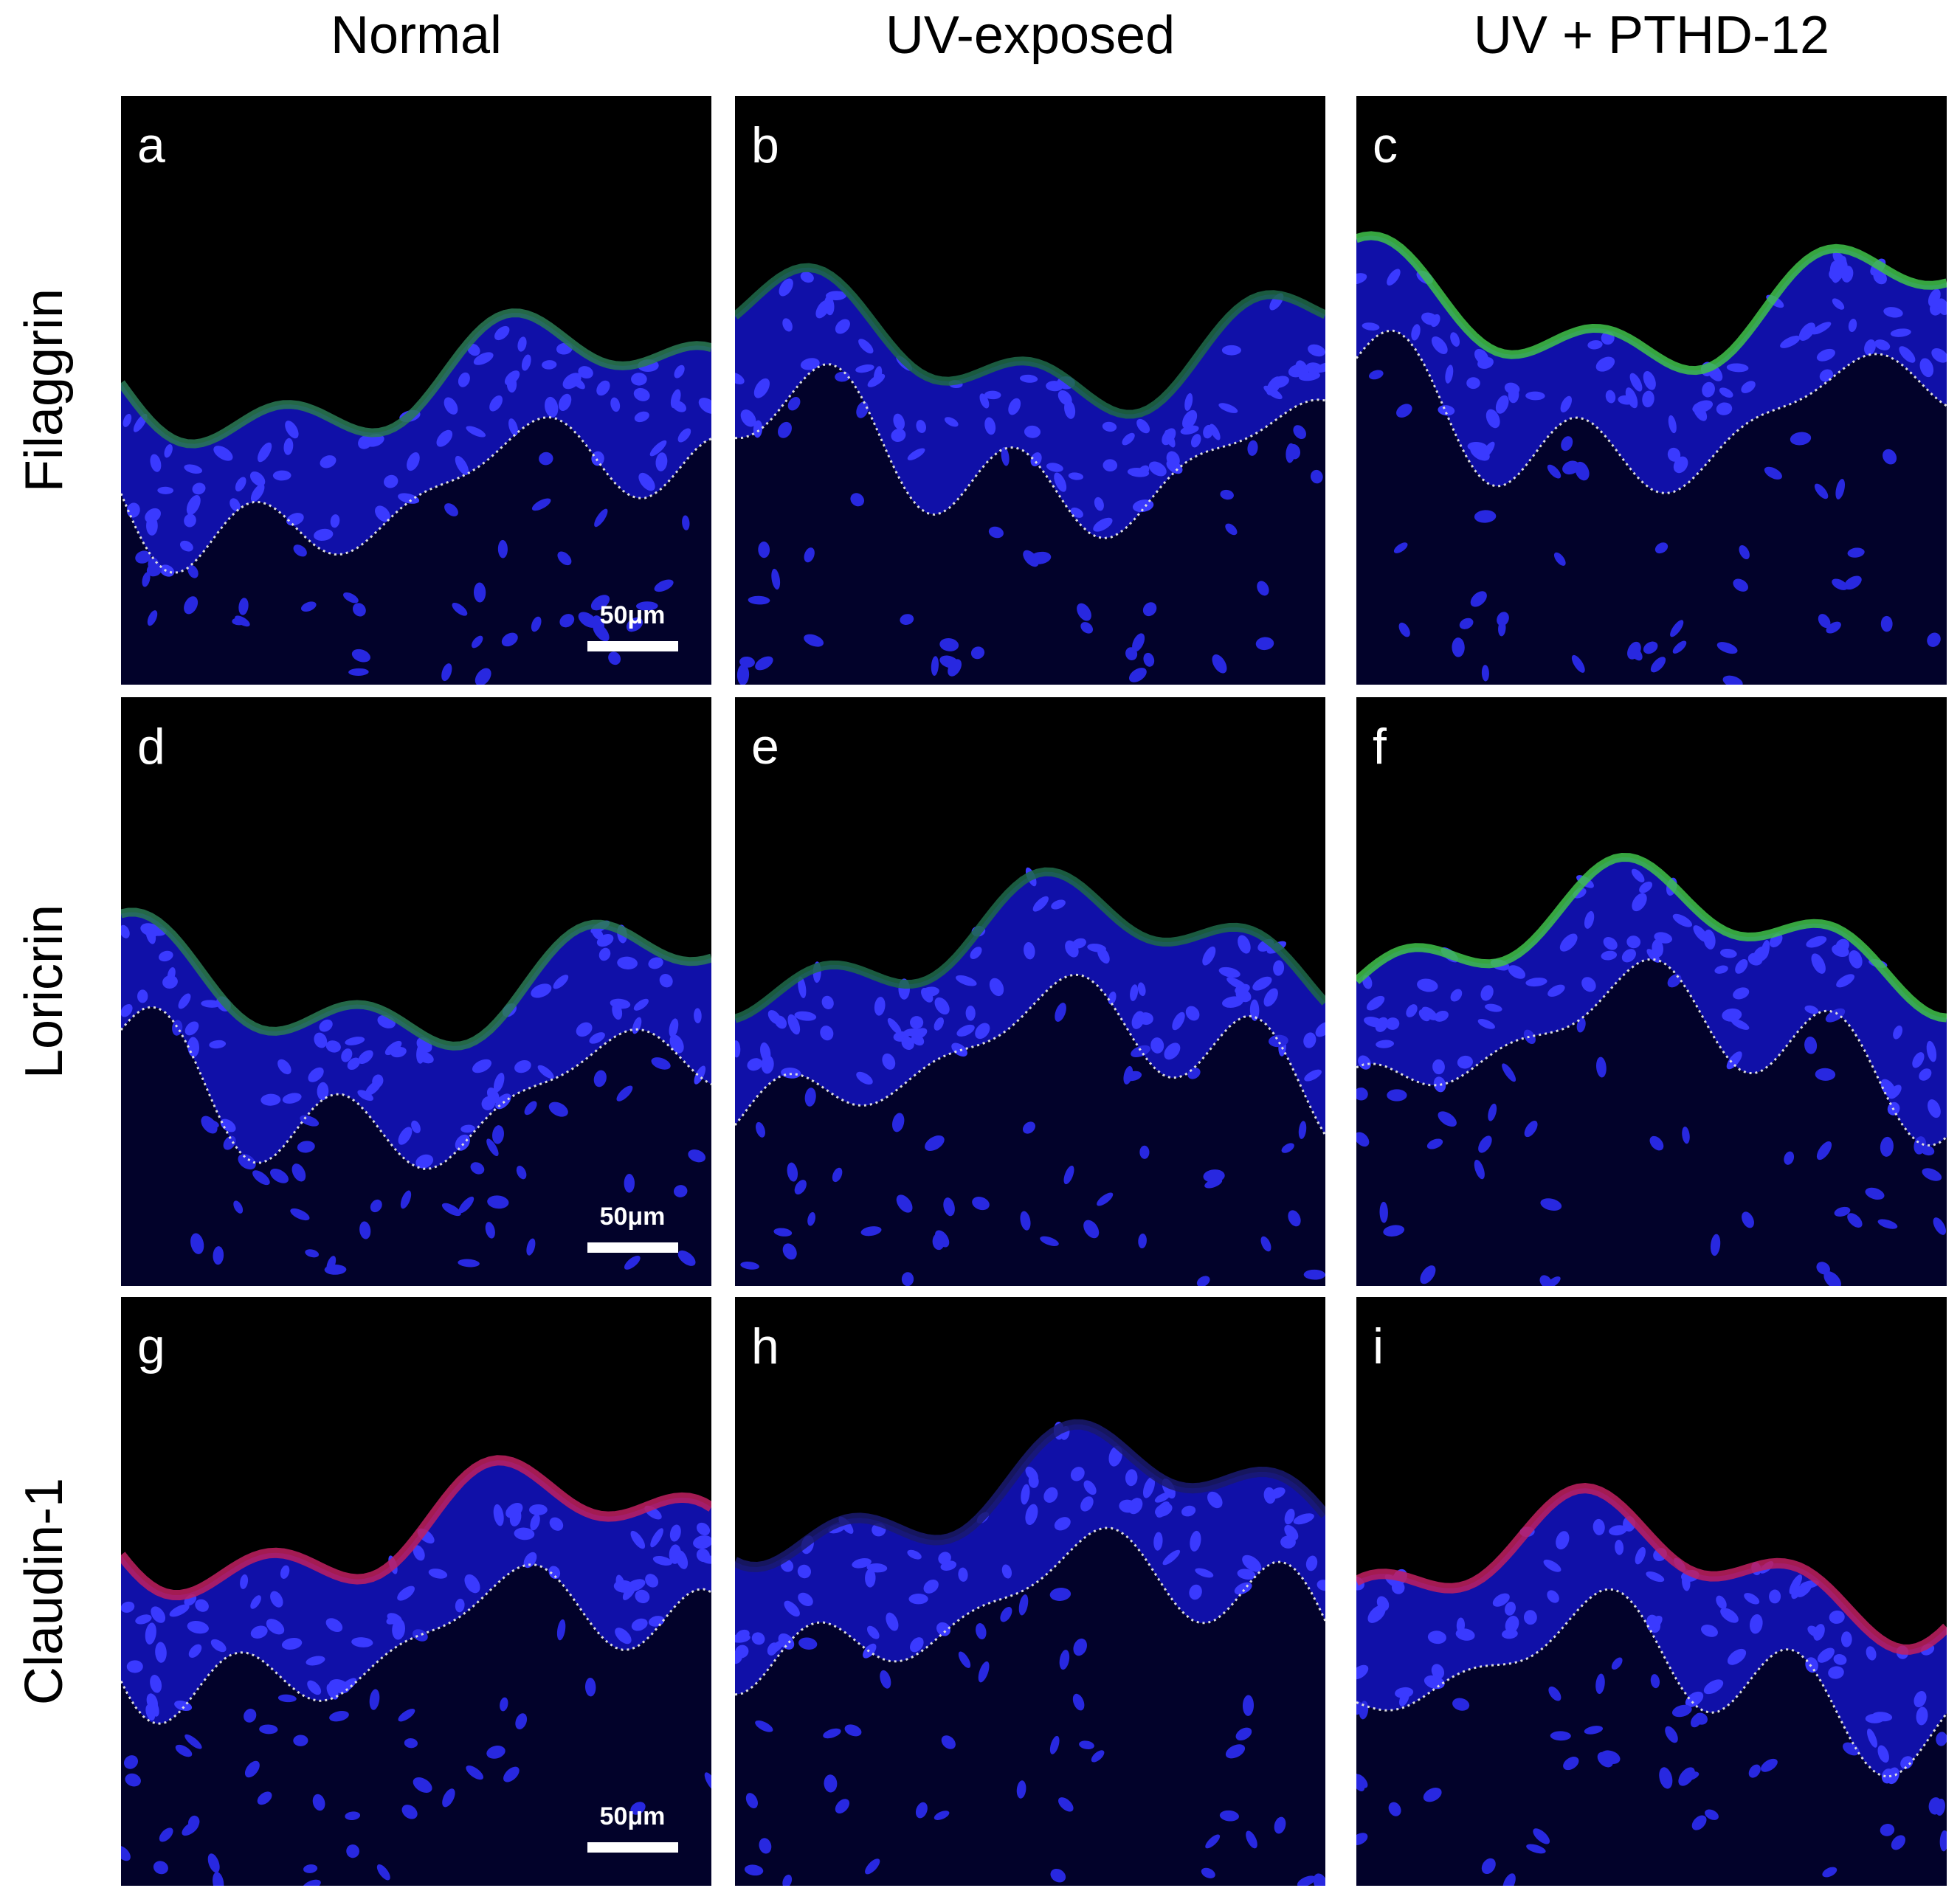  I want to click on row-label: Filaggrin, so click(44, 390).